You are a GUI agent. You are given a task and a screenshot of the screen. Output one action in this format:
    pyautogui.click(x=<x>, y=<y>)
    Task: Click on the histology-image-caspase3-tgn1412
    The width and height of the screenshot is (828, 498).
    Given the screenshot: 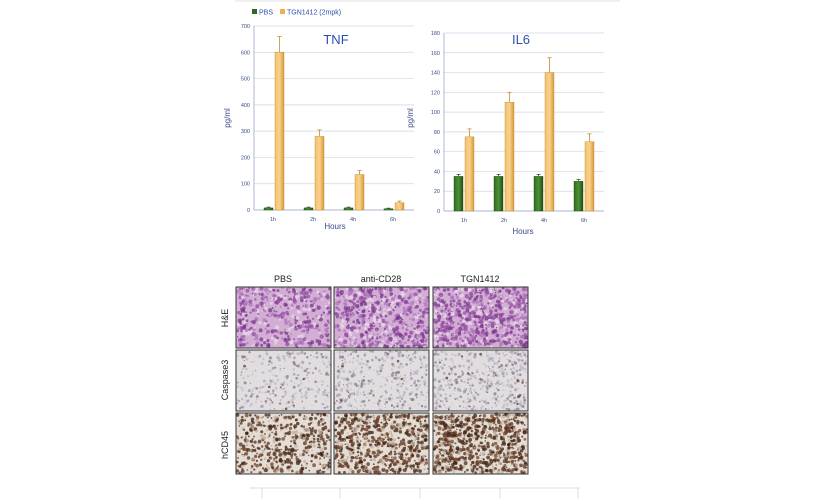 What is the action you would take?
    pyautogui.click(x=480, y=380)
    